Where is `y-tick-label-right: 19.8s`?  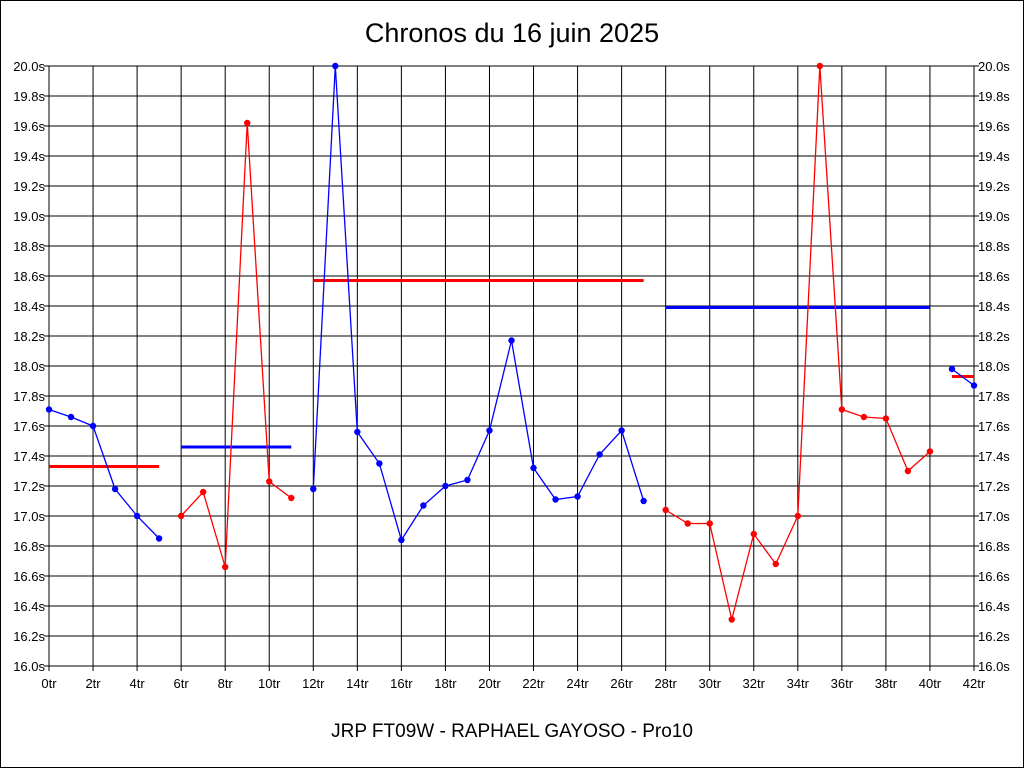
y-tick-label-right: 19.8s is located at coordinates (994, 96).